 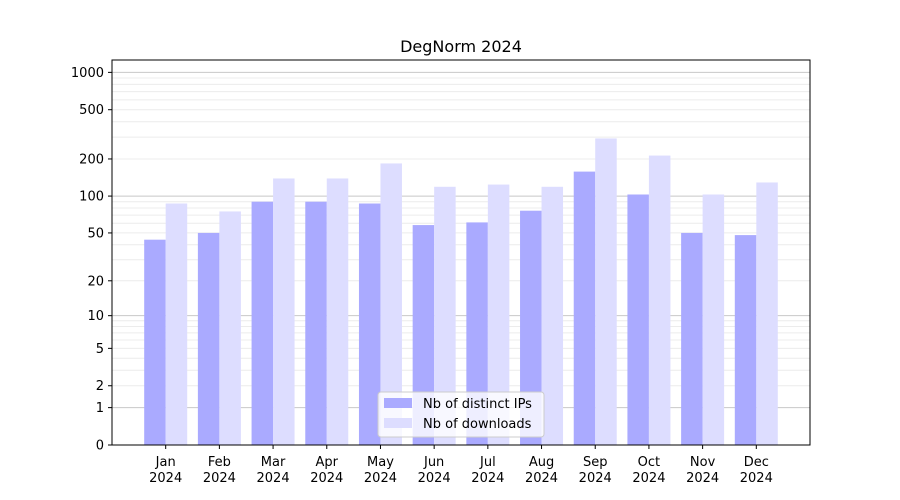 I want to click on x-tick-label: Oct 2024, so click(x=648, y=470).